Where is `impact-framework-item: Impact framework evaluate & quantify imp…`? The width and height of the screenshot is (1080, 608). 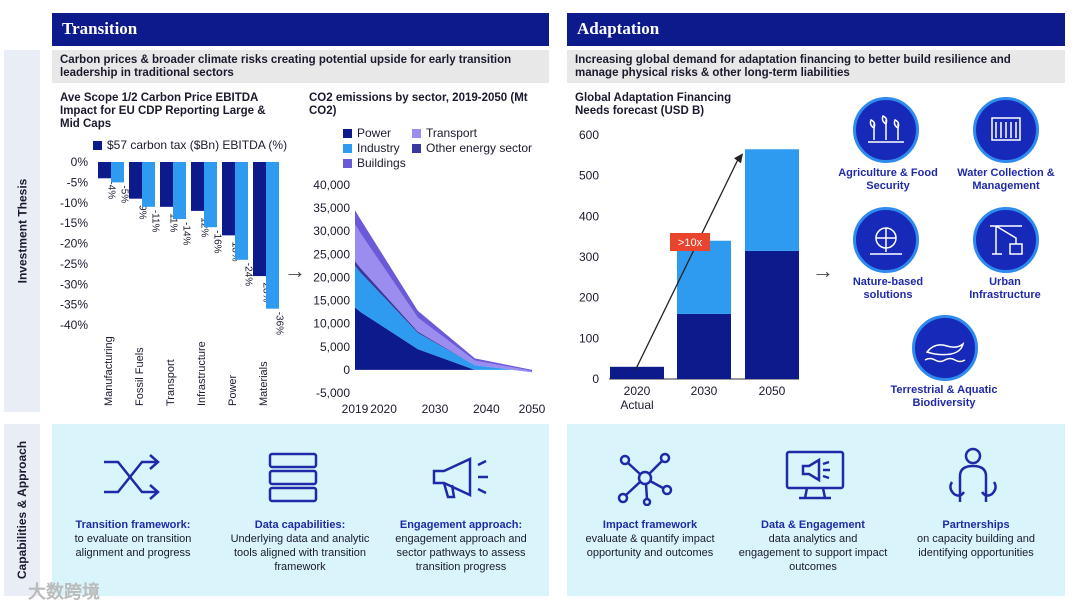
impact-framework-item: Impact framework evaluate & quantify imp… is located at coordinates (650, 539).